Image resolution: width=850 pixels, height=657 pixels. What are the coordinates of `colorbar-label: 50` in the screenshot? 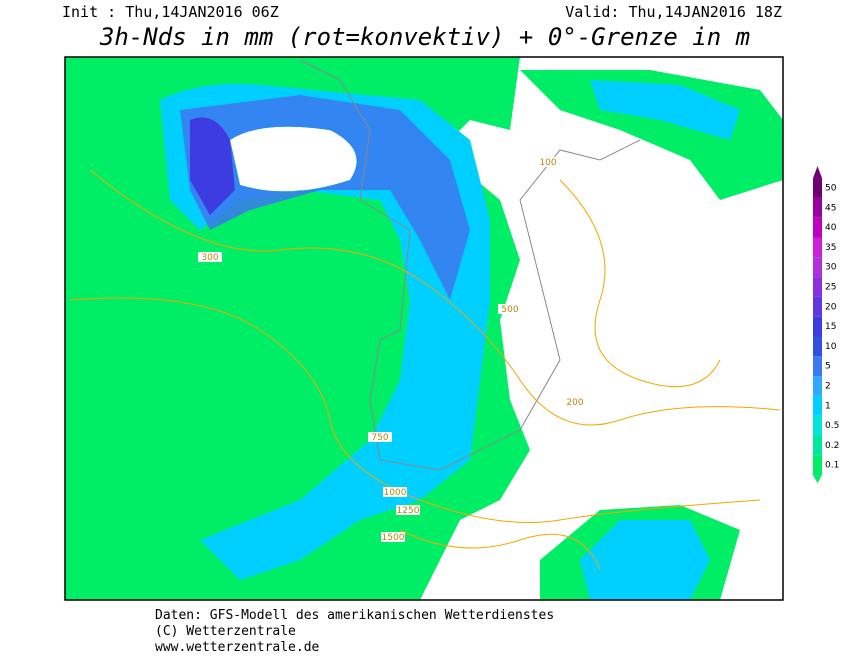 It's located at (831, 189).